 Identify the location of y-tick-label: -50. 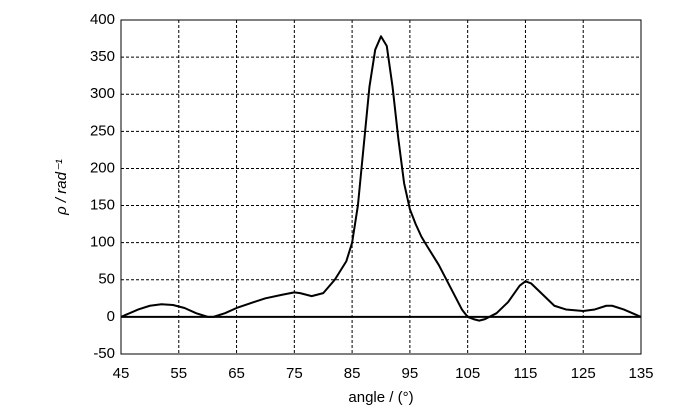
(104, 353).